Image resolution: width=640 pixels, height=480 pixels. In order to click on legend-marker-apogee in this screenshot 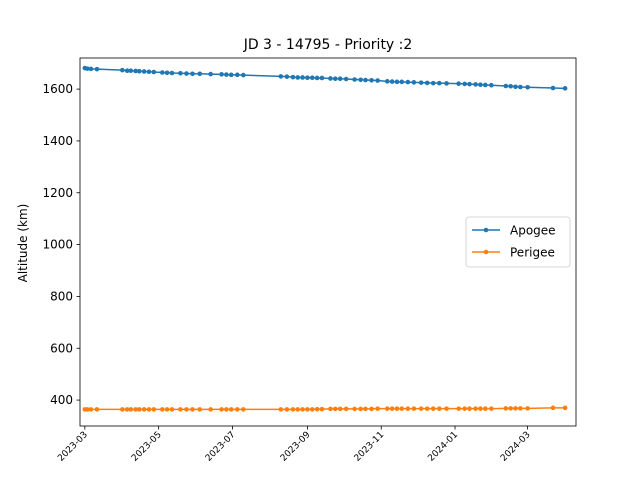, I will do `click(486, 230)`.